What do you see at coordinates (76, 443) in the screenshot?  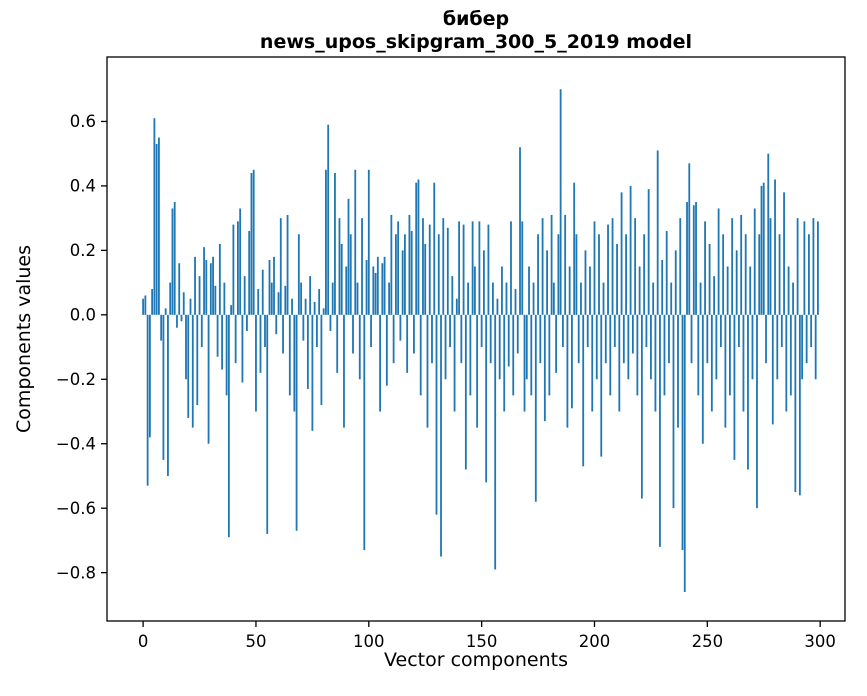 I see `y-tick-label: −0.4` at bounding box center [76, 443].